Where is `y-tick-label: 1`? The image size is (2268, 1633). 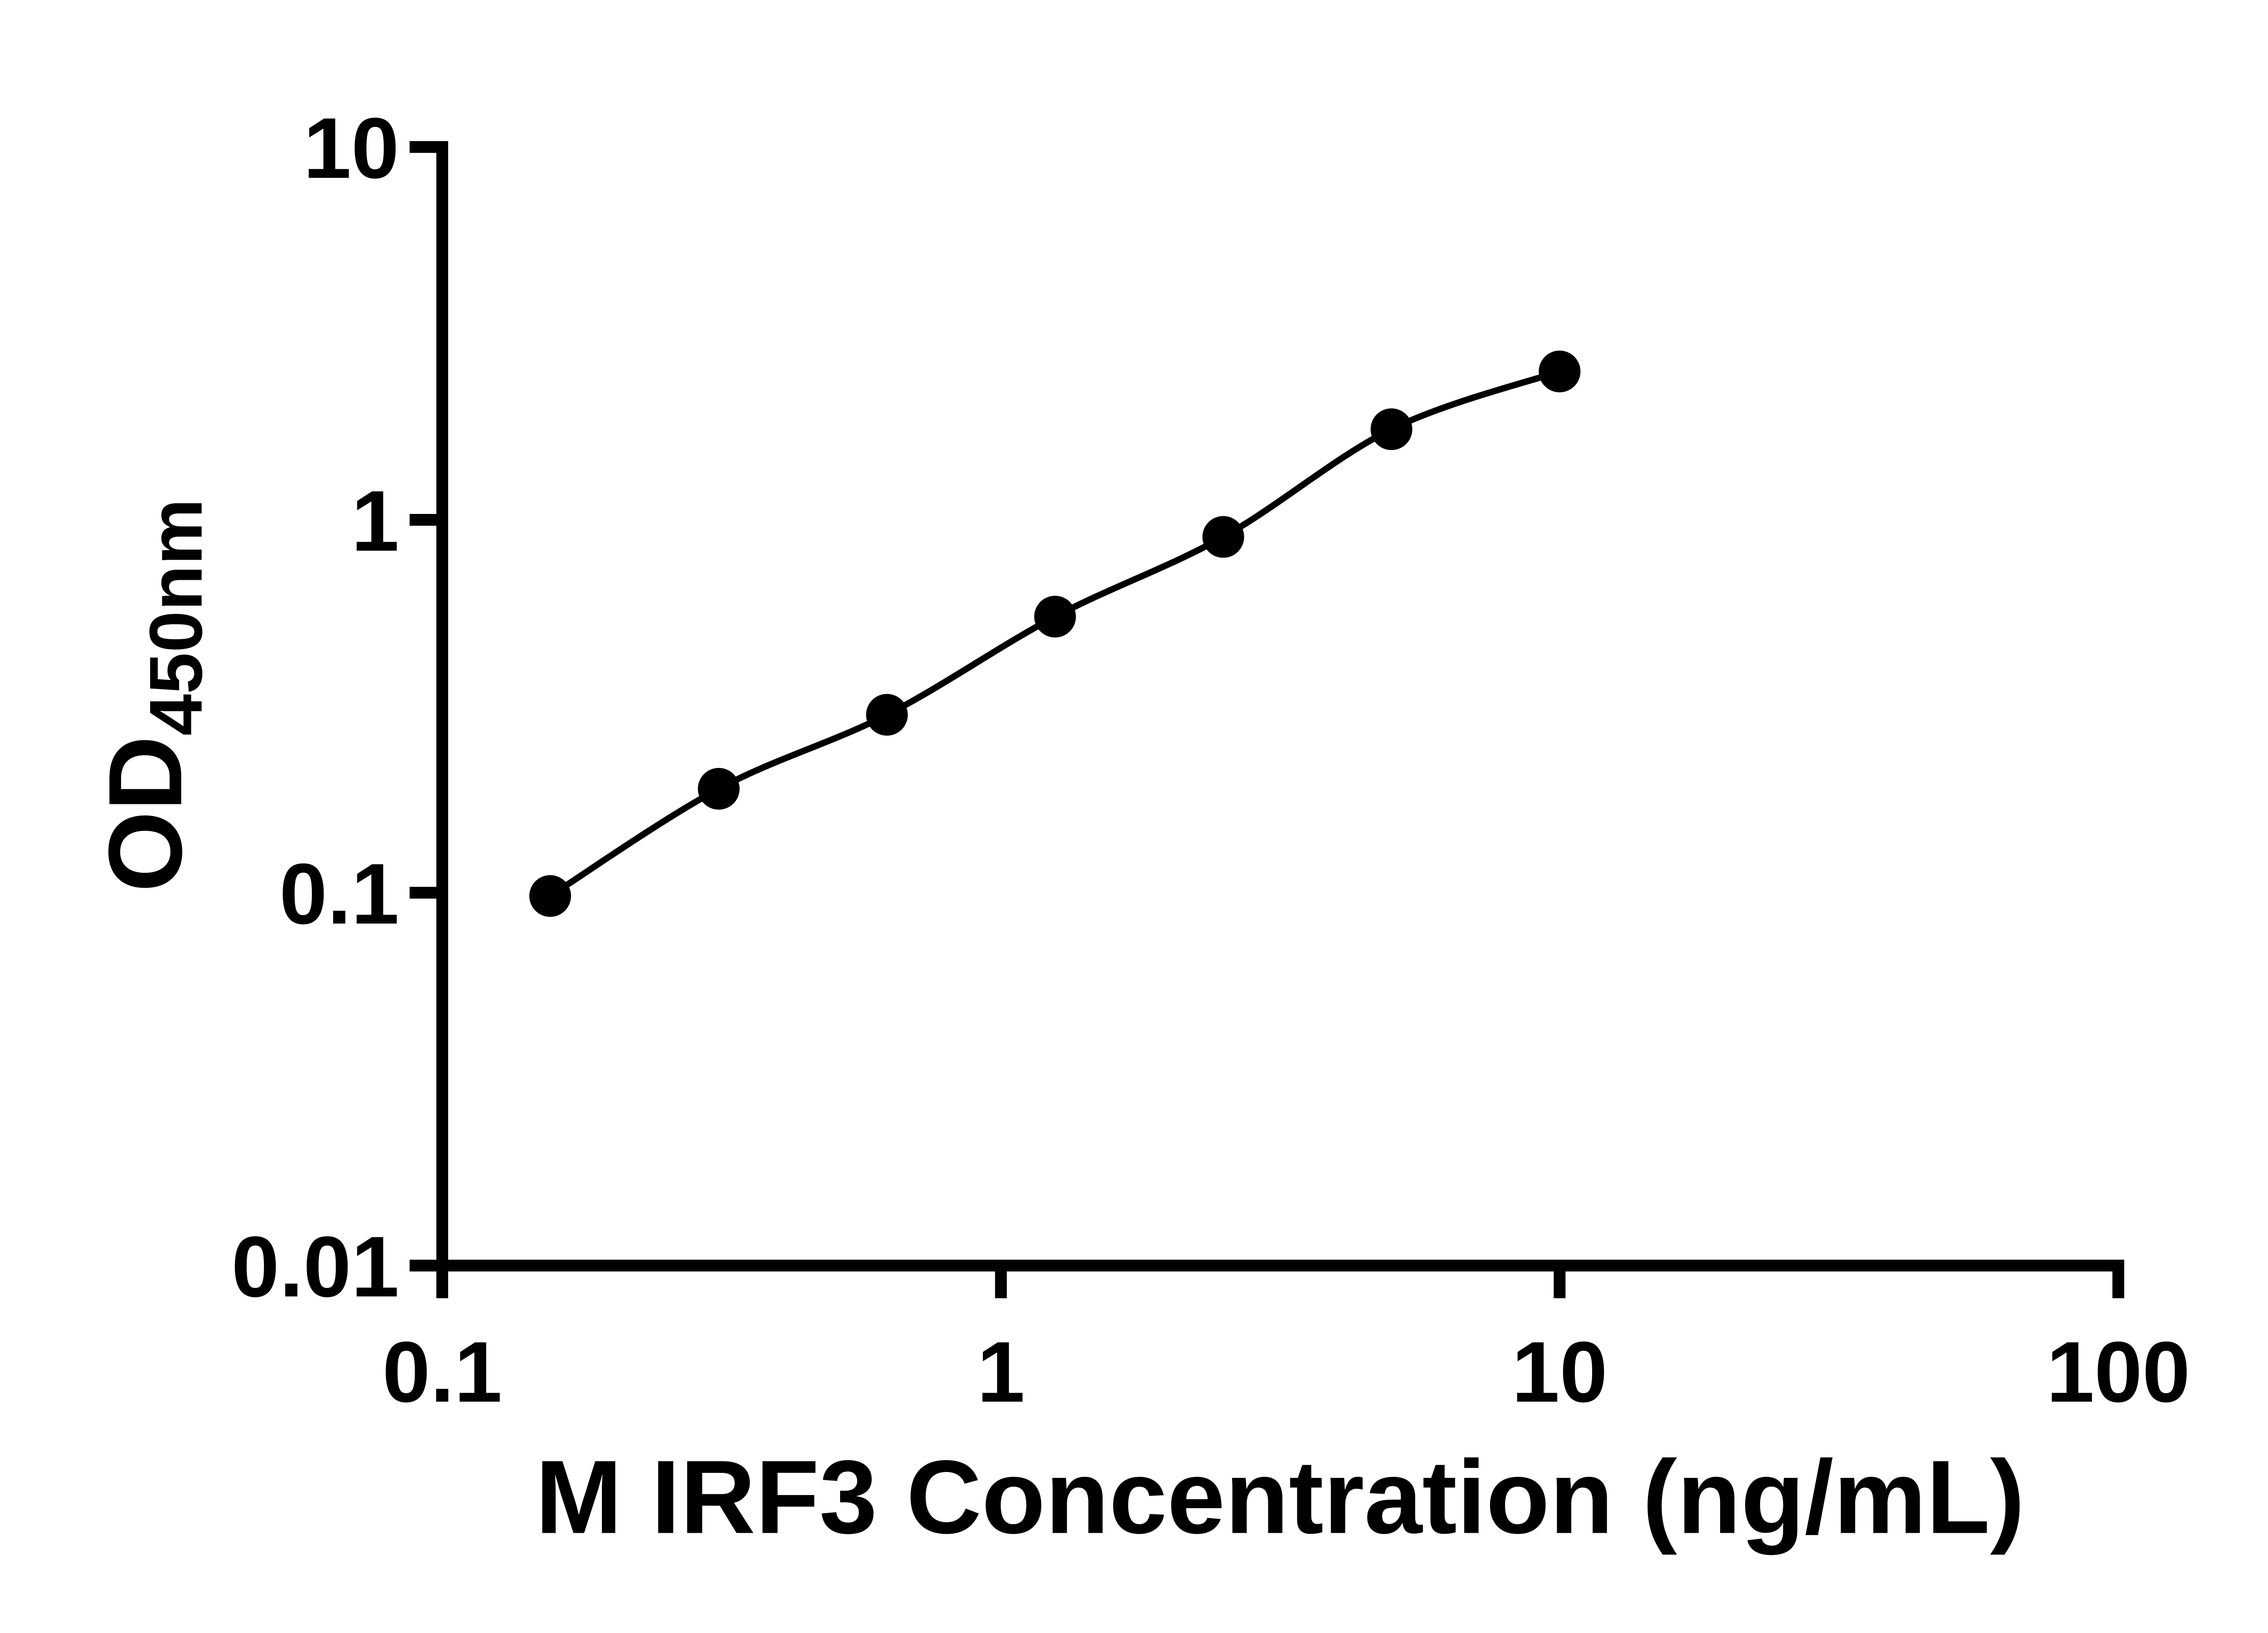 y-tick-label: 1 is located at coordinates (375, 521).